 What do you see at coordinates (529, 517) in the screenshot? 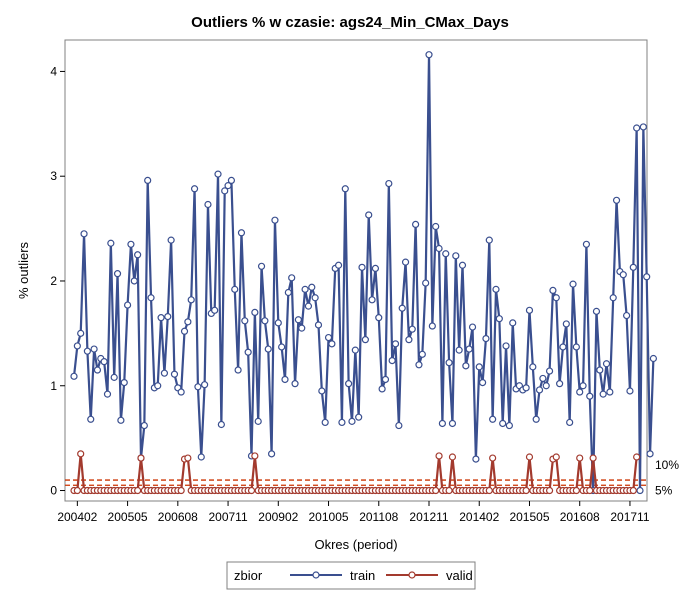
I see `x-tick-label: 201505` at bounding box center [529, 517].